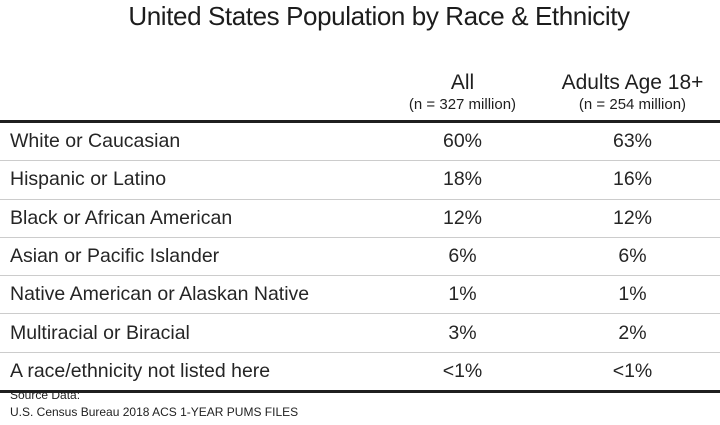 The width and height of the screenshot is (720, 425). Describe the element at coordinates (462, 141) in the screenshot. I see `value-all: 60%` at that location.